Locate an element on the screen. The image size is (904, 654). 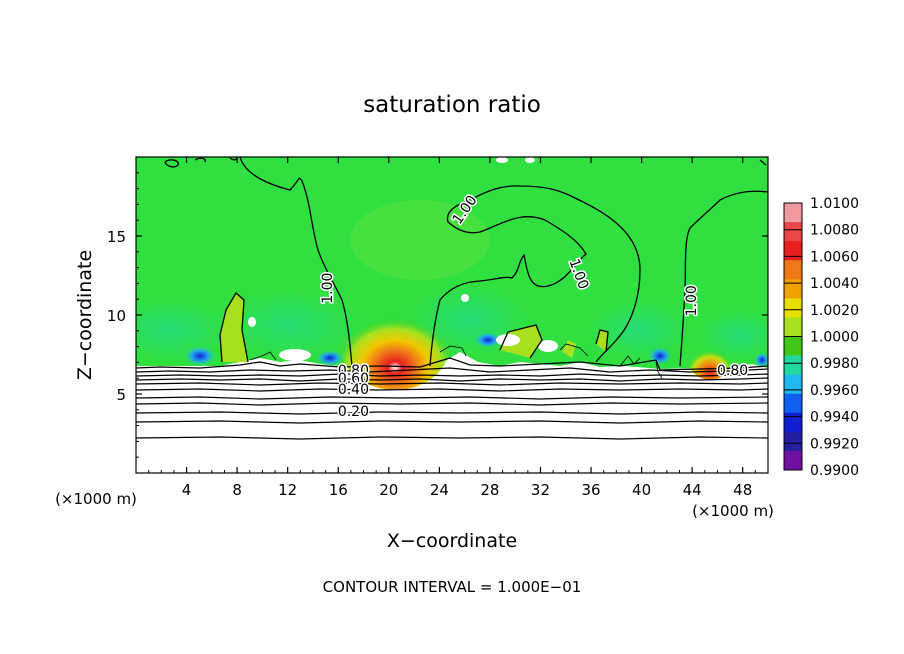
x-axis-label: X−coordinate is located at coordinates (452, 541).